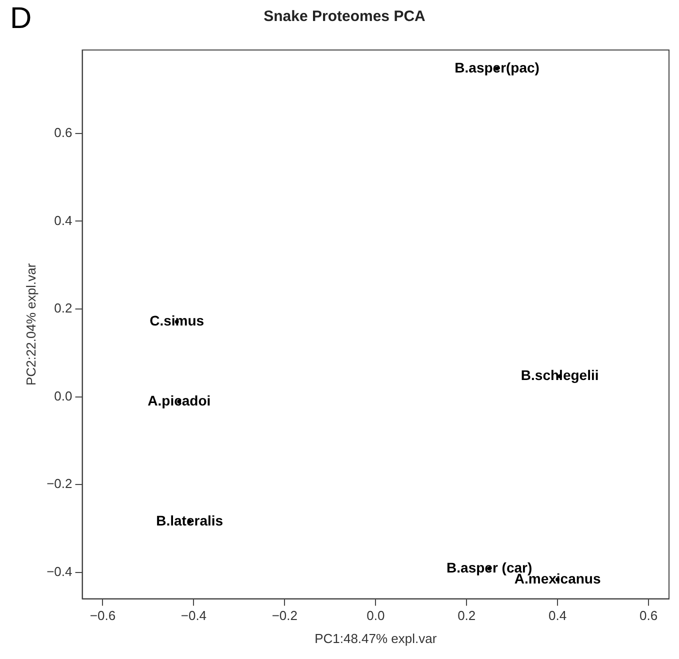 This screenshot has height=659, width=679. What do you see at coordinates (59, 484) in the screenshot?
I see `y-tick-label: −0.2` at bounding box center [59, 484].